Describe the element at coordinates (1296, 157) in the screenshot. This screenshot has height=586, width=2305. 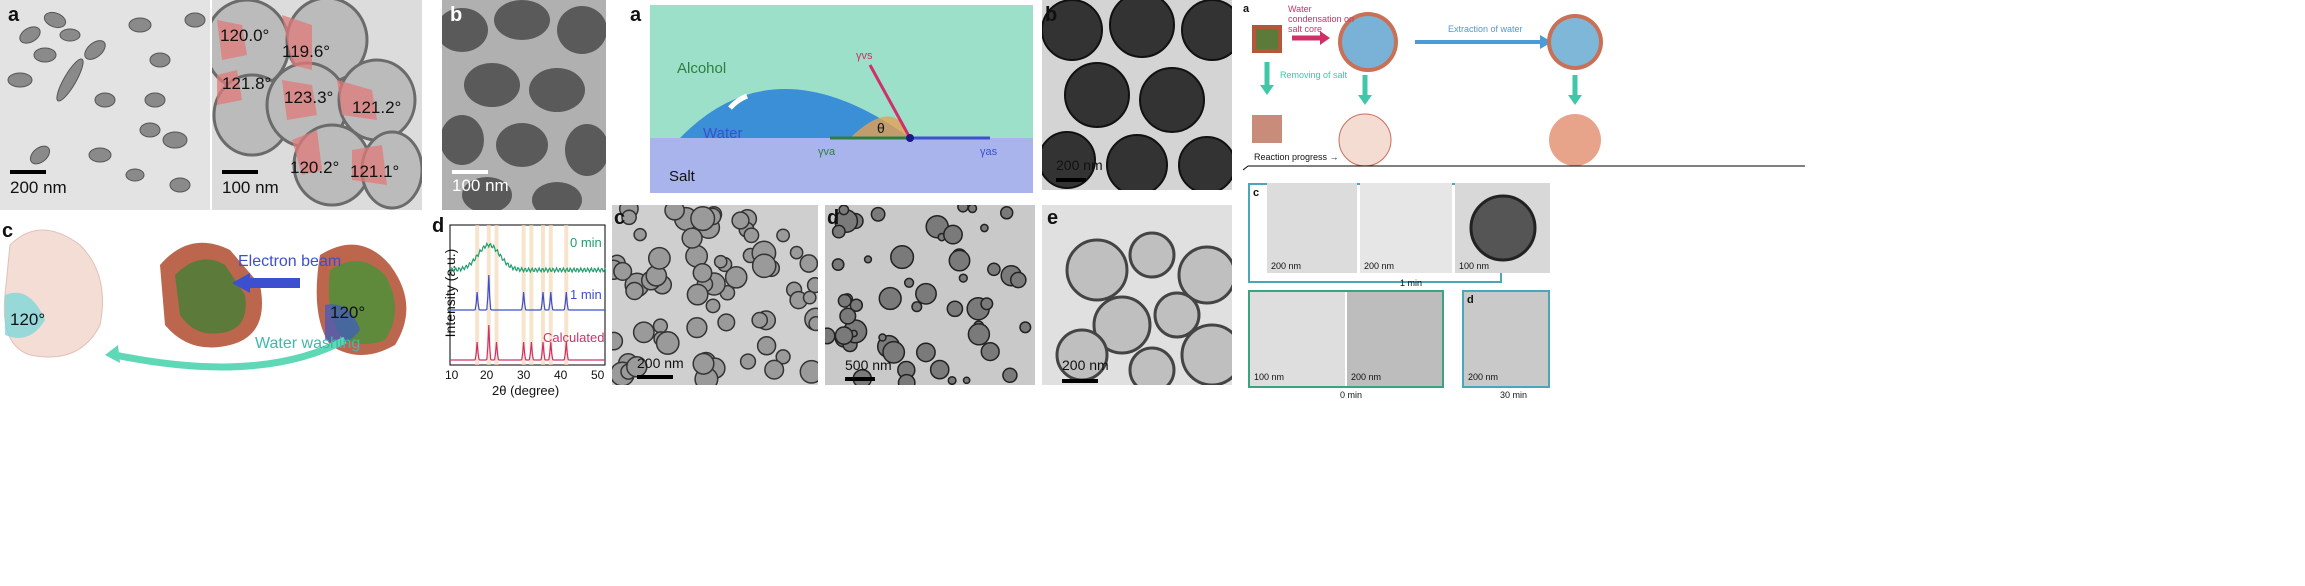
I see `reaction-progress-label: Reaction progress →` at that location.